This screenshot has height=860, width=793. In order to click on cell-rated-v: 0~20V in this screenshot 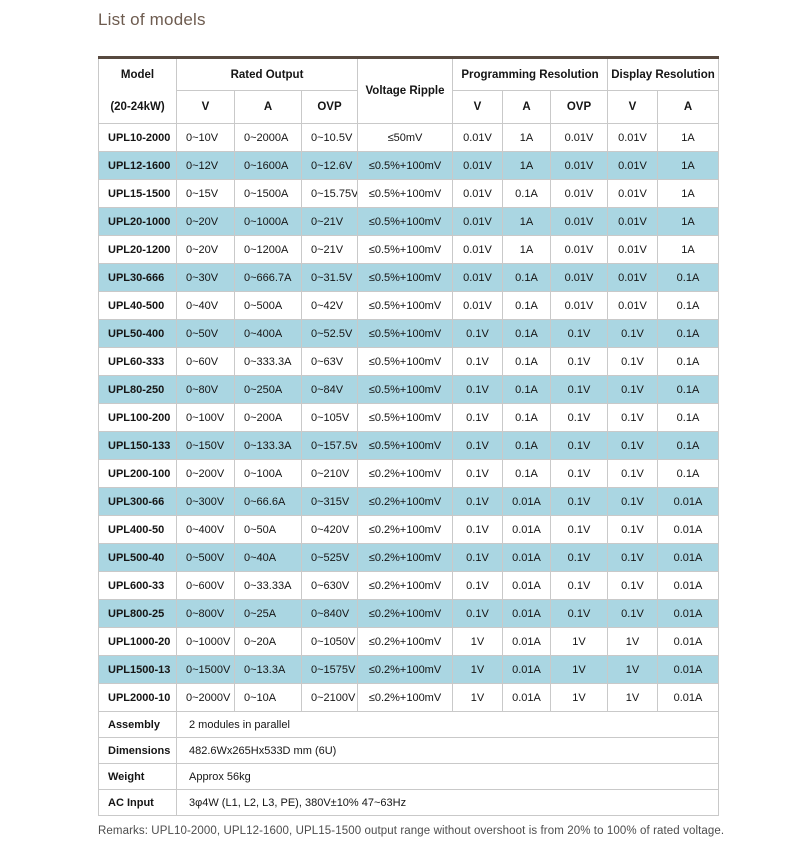, I will do `click(205, 221)`.